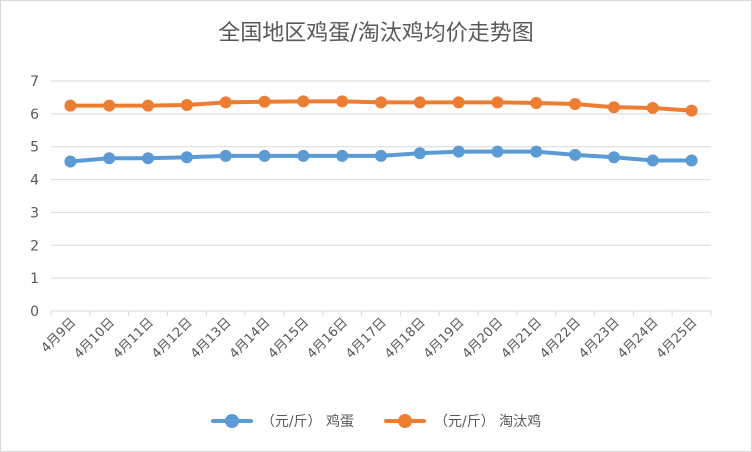 This screenshot has width=752, height=452. What do you see at coordinates (133, 338) in the screenshot?
I see `x-tick-label: 4月11日` at bounding box center [133, 338].